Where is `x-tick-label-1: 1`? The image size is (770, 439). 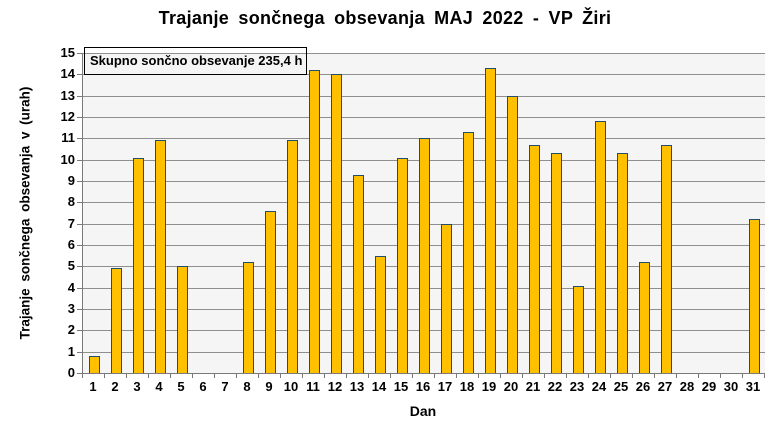
x-tick-label-1: 1 is located at coordinates (93, 386).